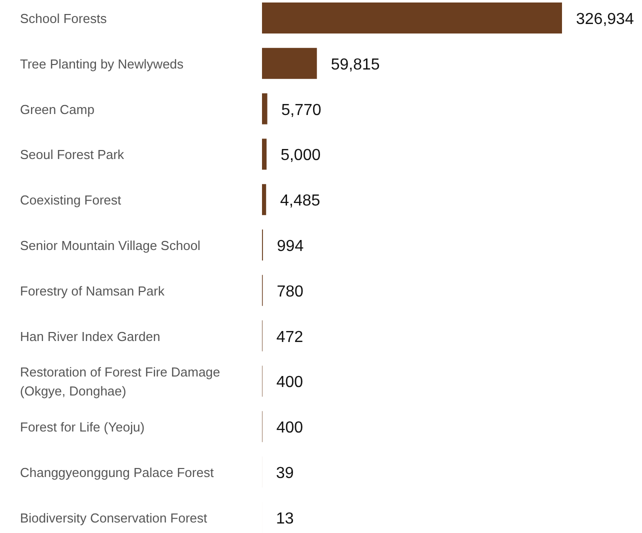 The height and width of the screenshot is (533, 642). What do you see at coordinates (114, 518) in the screenshot?
I see `y-tick-label: Biodiversity Conservation Forest` at bounding box center [114, 518].